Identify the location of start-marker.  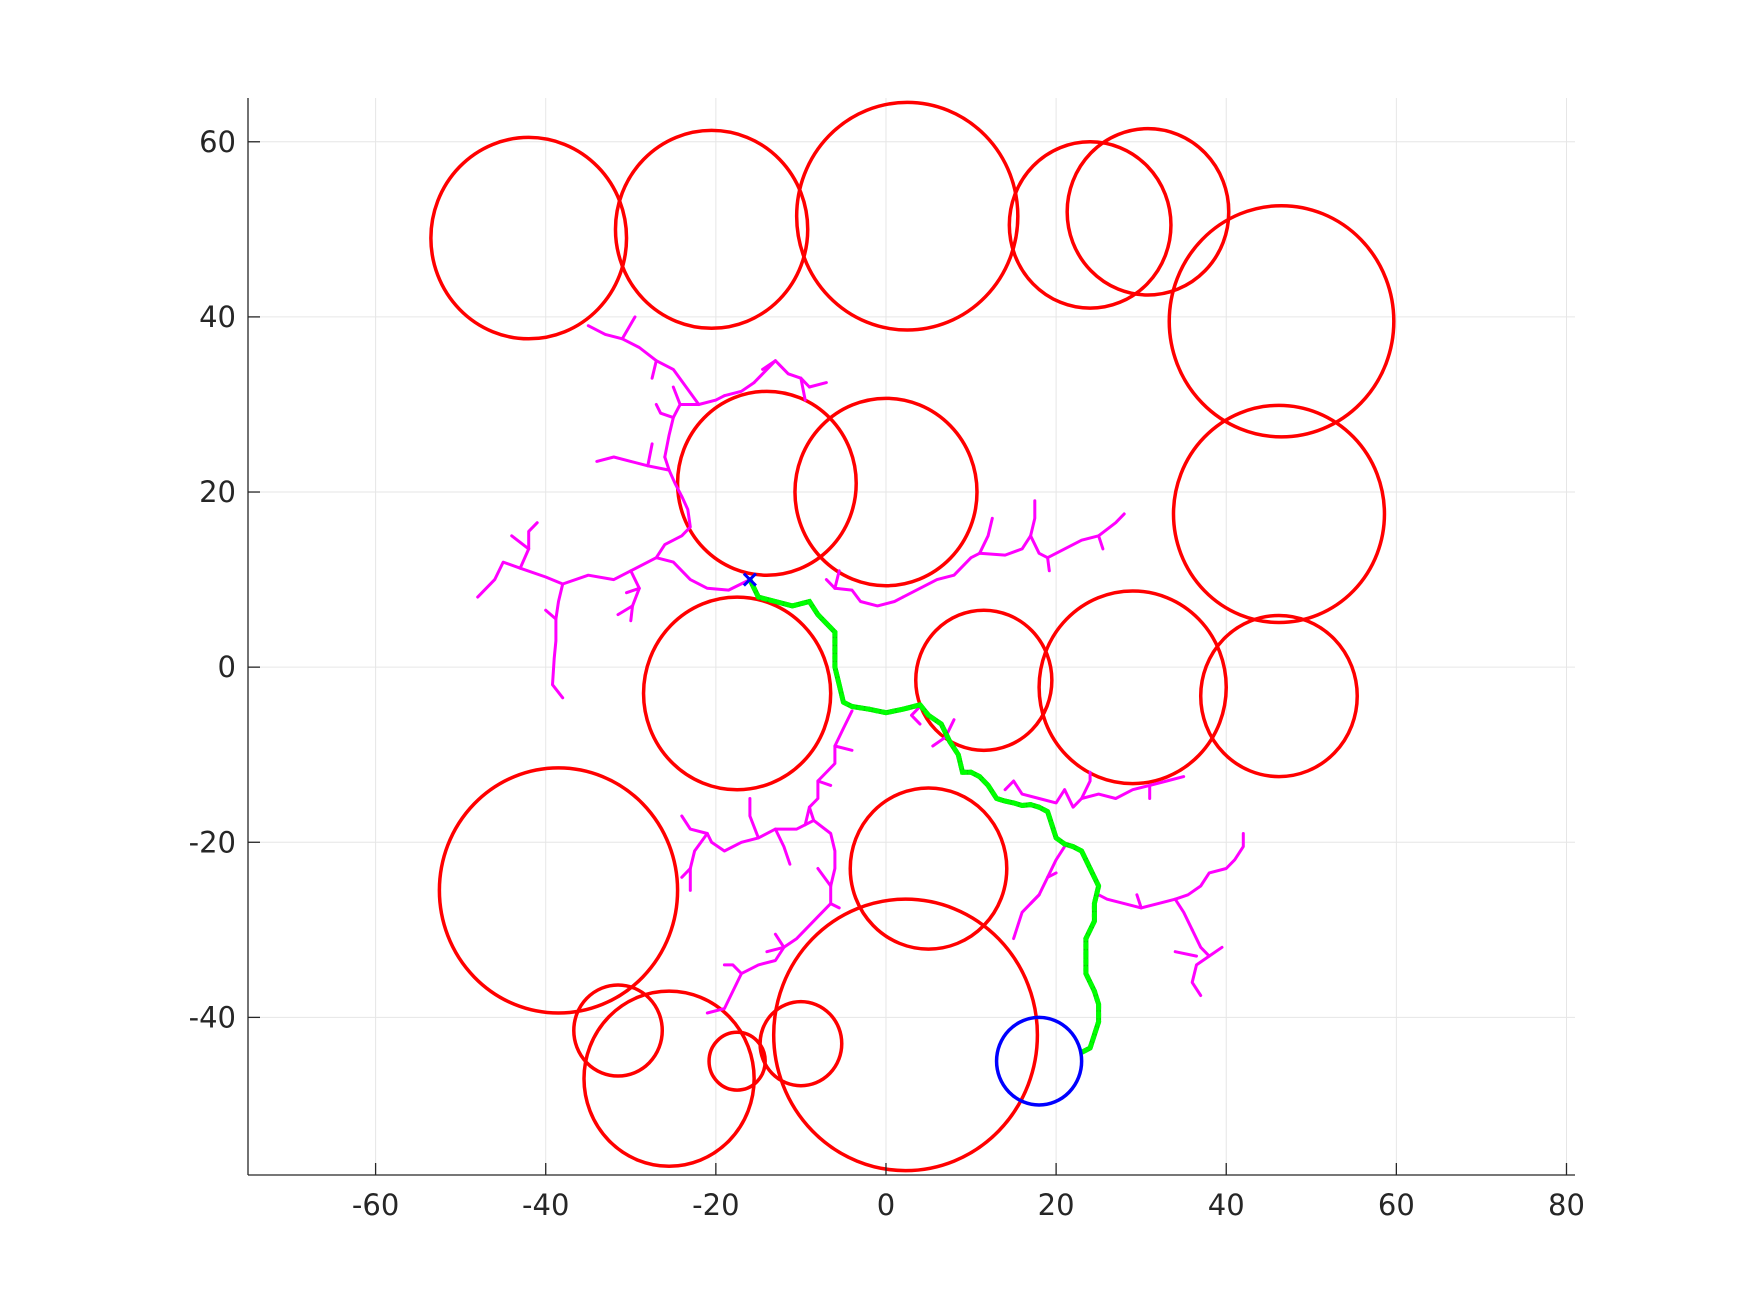
(749, 579).